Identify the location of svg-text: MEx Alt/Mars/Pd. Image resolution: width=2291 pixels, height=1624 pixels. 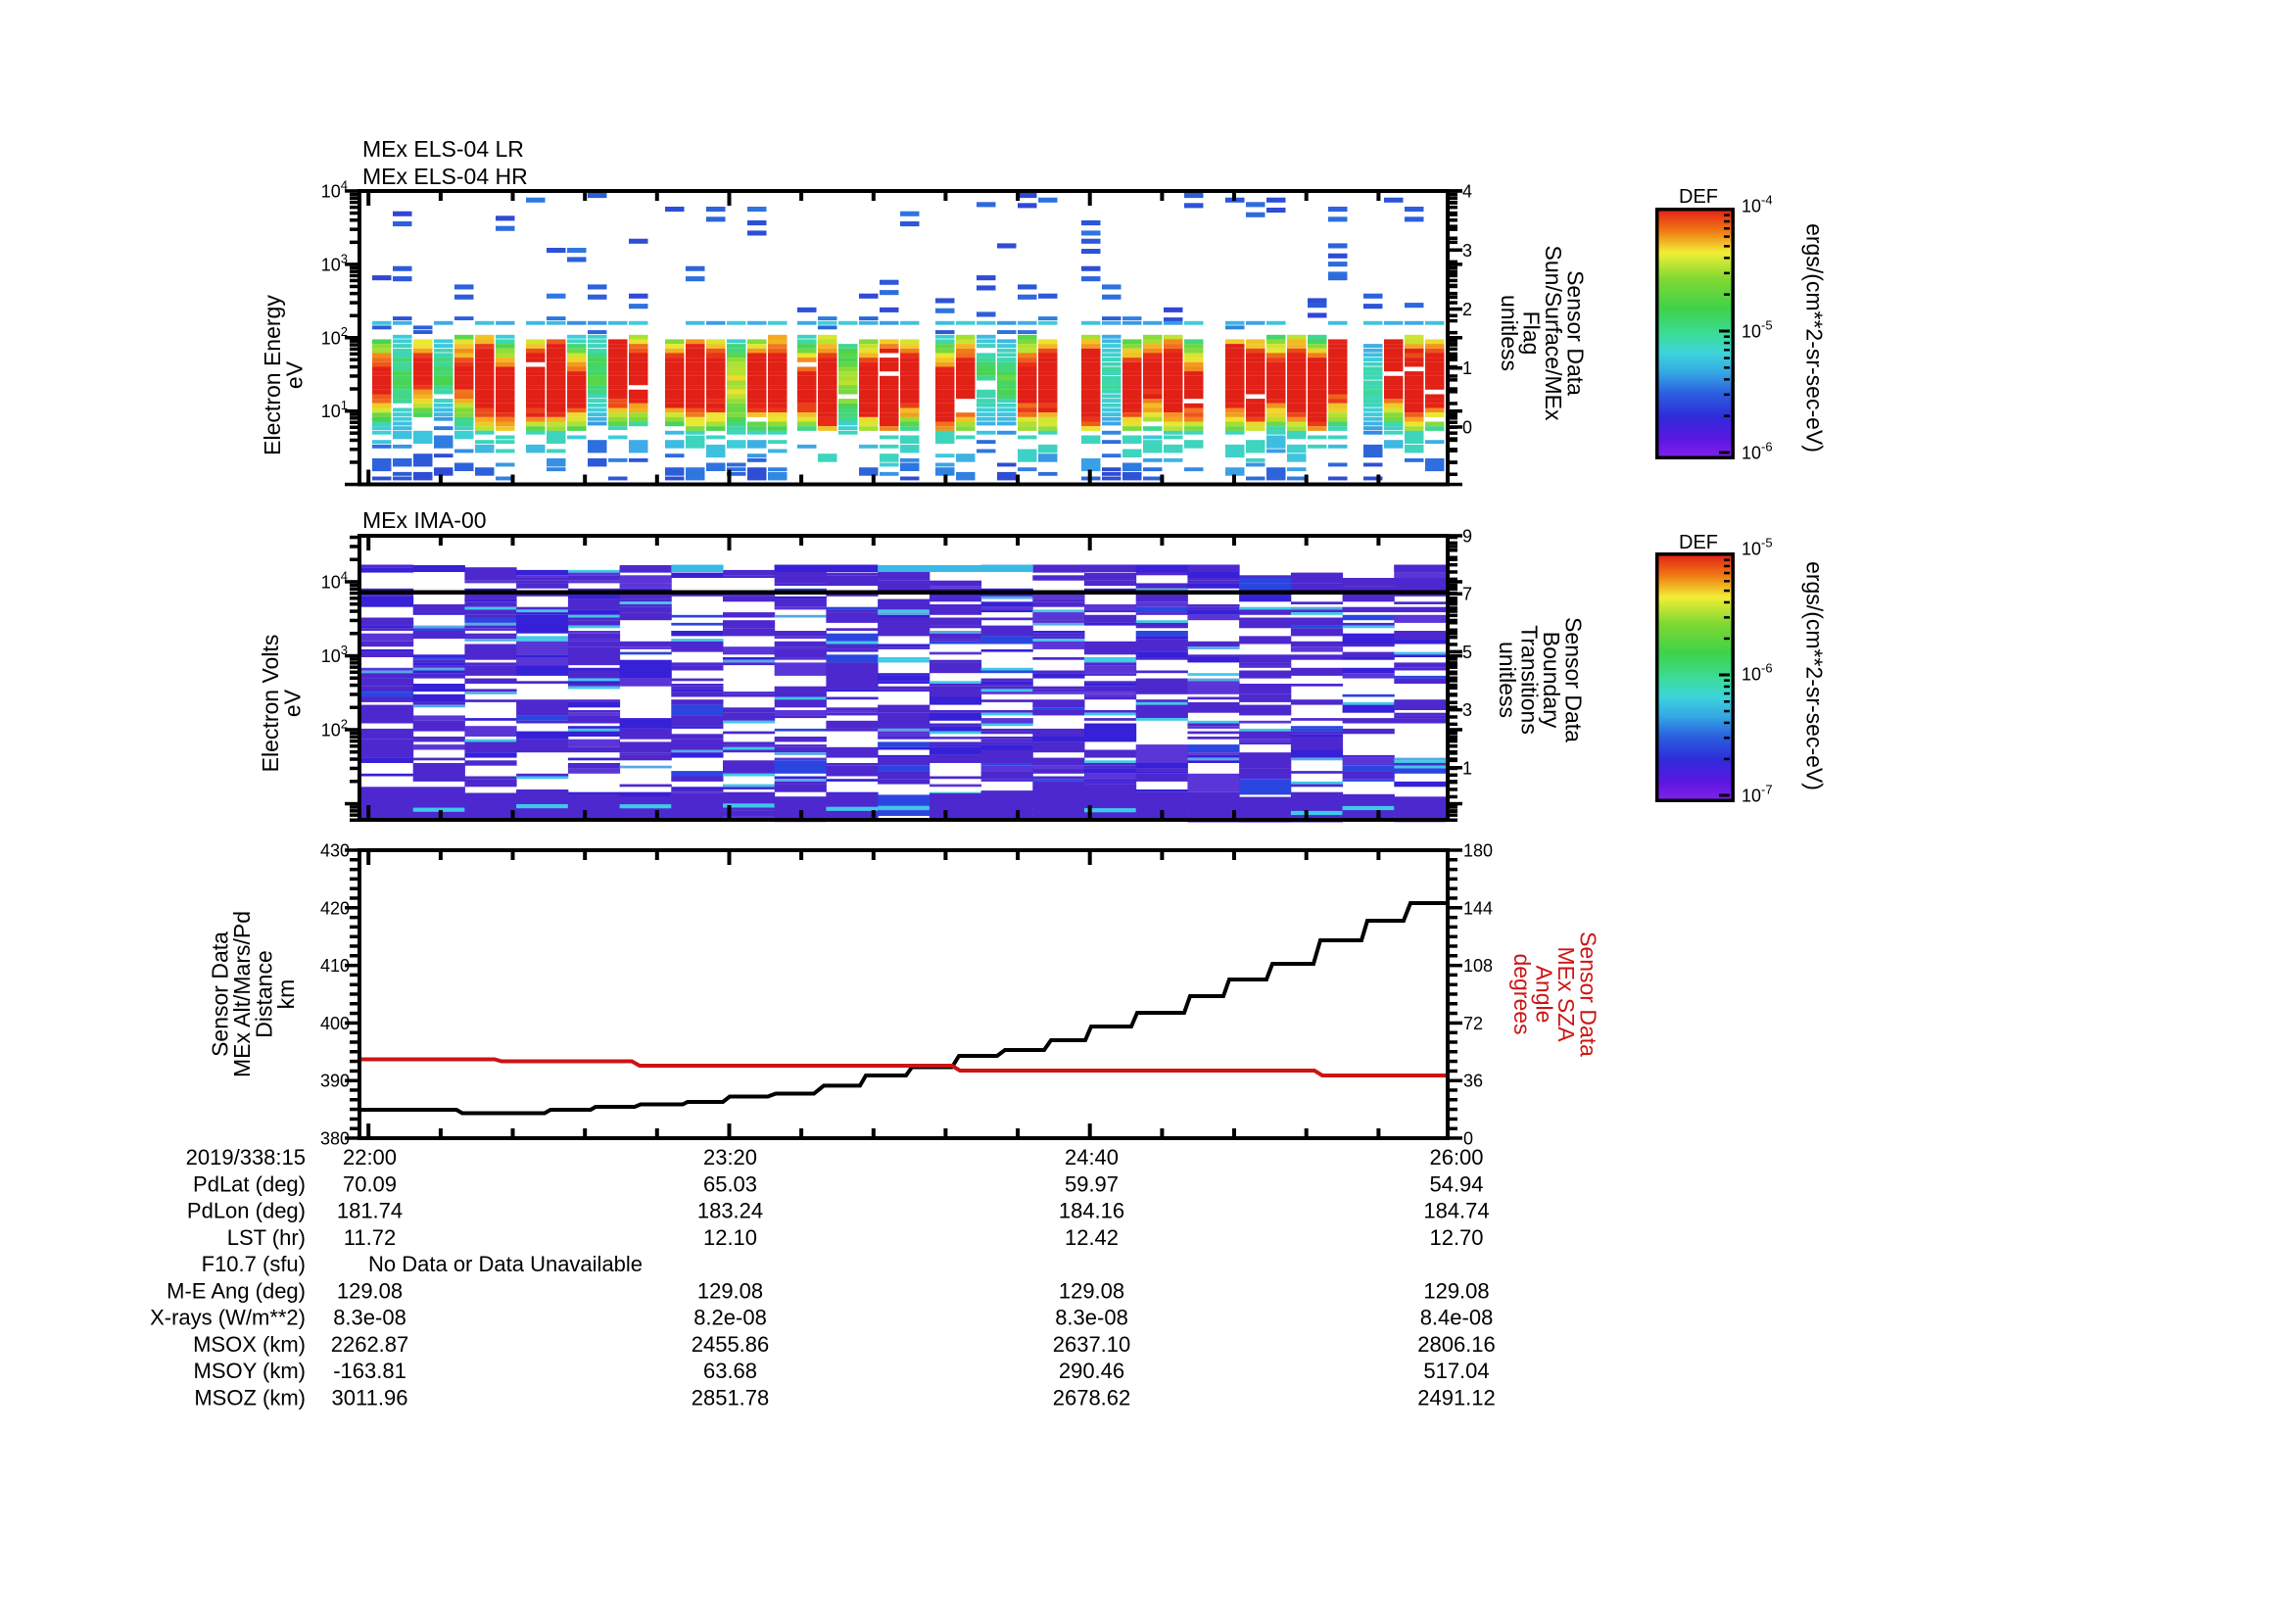
(242, 994).